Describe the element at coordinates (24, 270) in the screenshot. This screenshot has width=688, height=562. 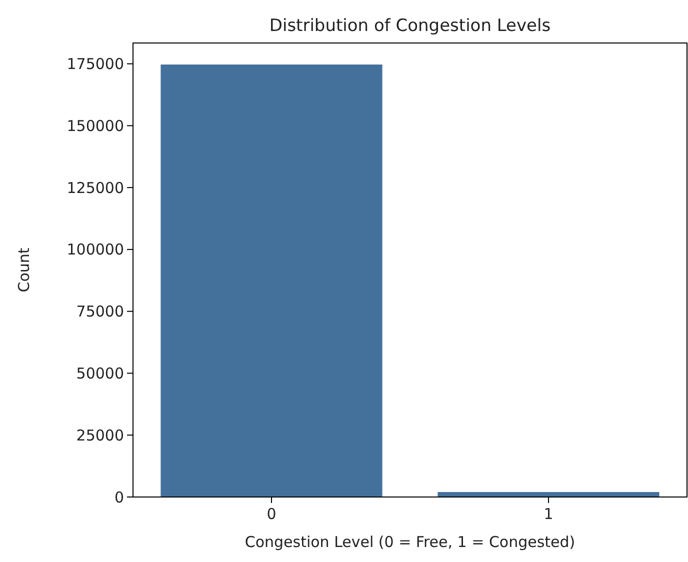
I see `y-axis-title: Count` at that location.